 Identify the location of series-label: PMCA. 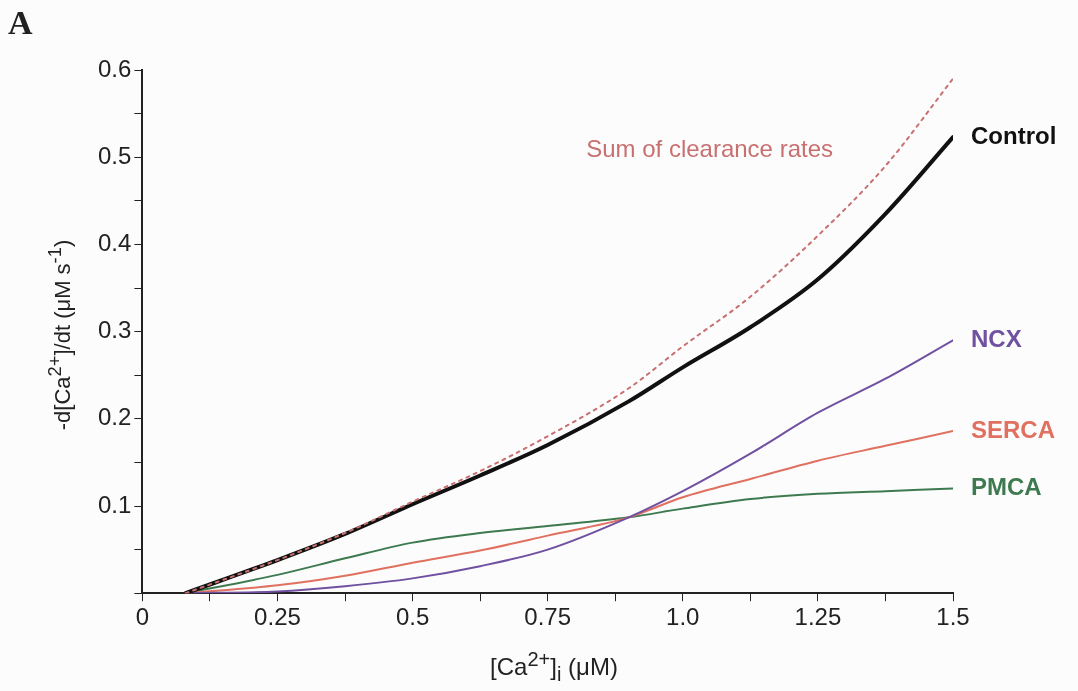
(1006, 487).